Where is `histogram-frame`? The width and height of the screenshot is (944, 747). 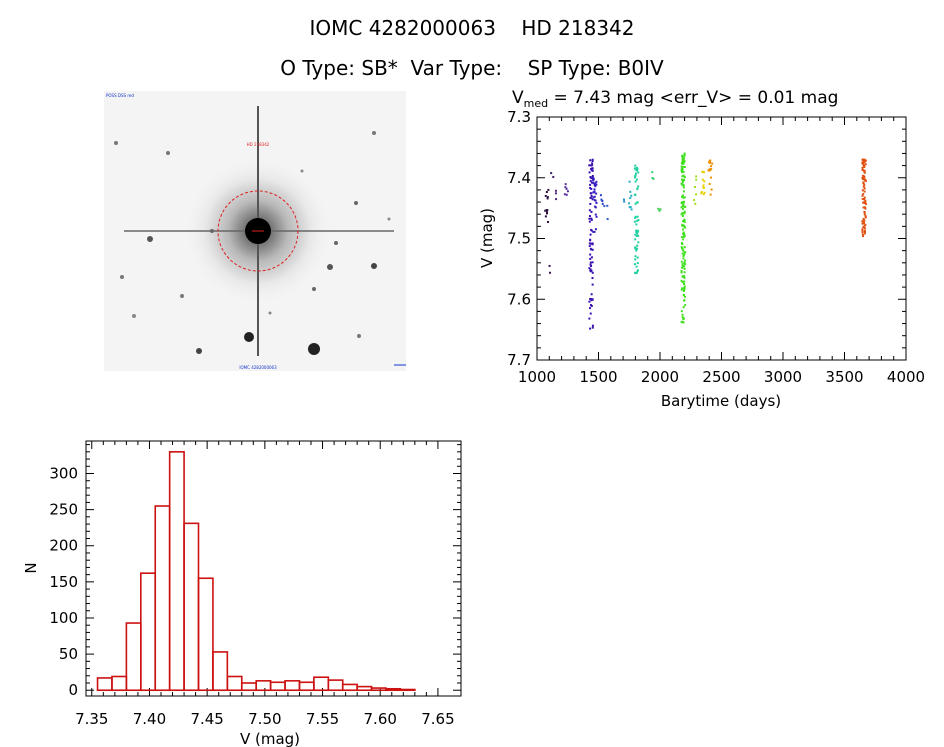
histogram-frame is located at coordinates (273, 568).